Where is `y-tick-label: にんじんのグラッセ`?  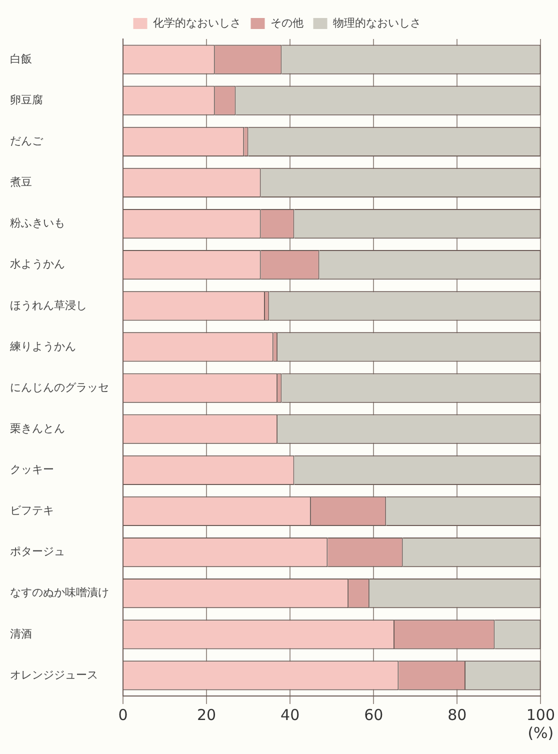
y-tick-label: にんじんのグラッセ is located at coordinates (59, 387).